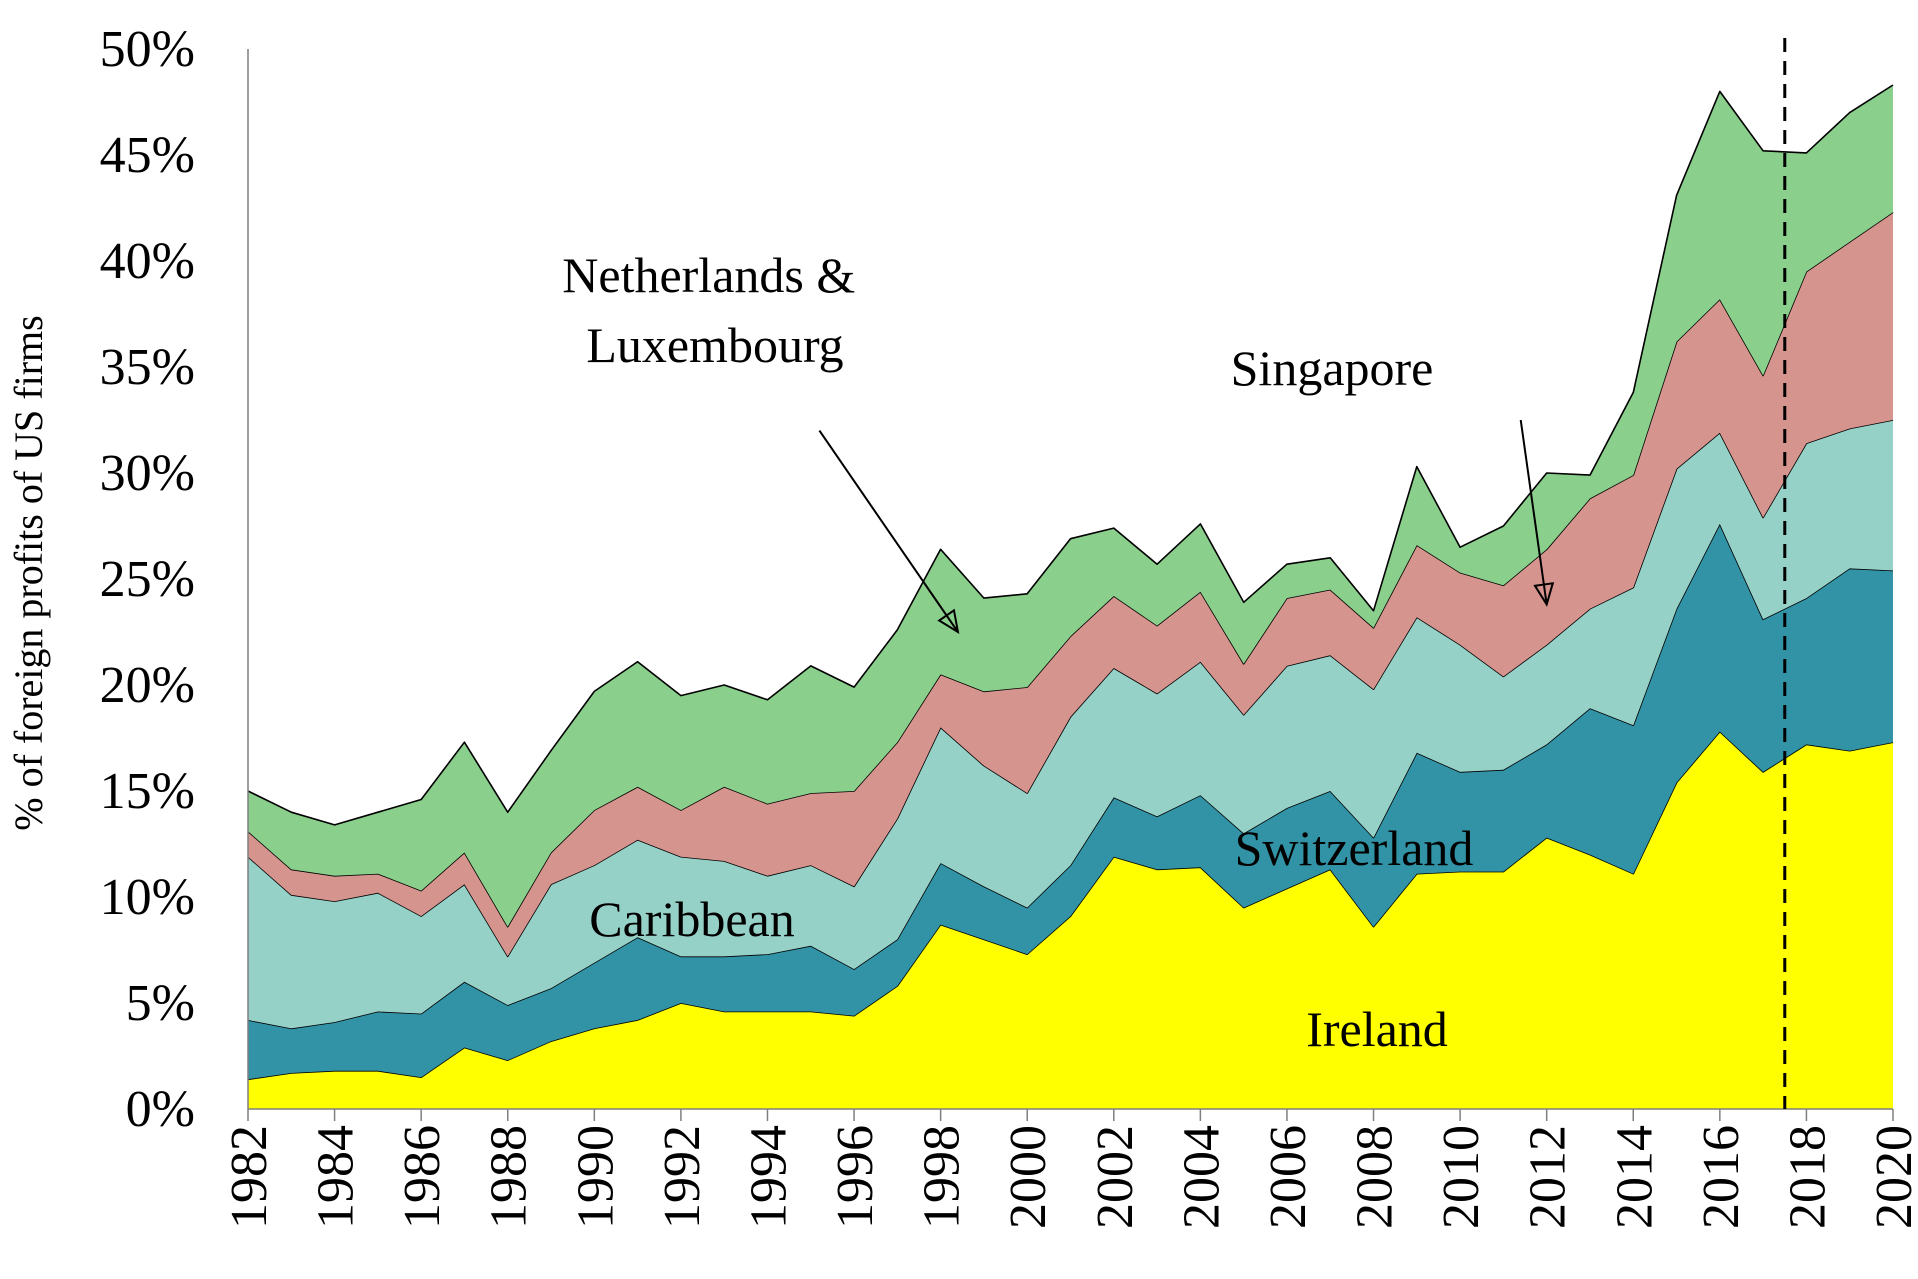  I want to click on x-tick-label: 2010, so click(1461, 1177).